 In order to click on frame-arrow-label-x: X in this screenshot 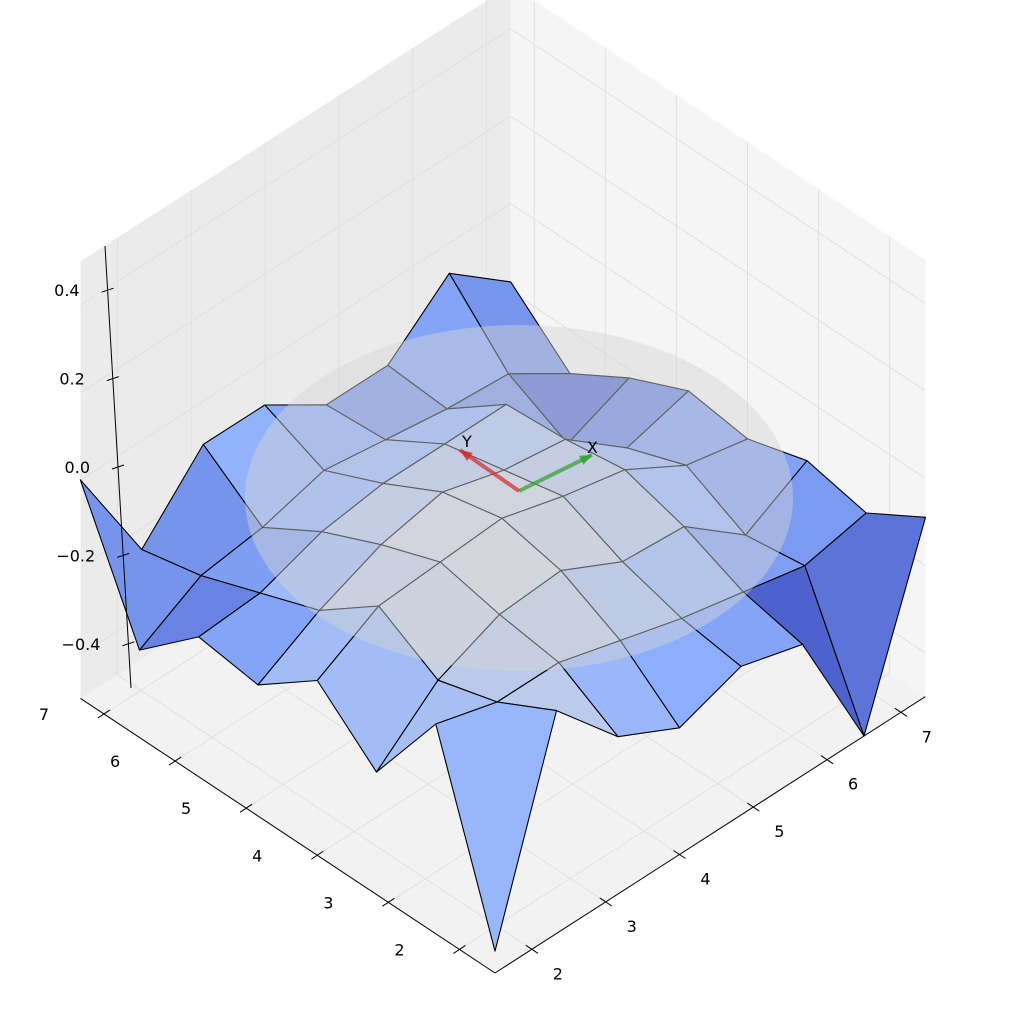, I will do `click(592, 447)`.